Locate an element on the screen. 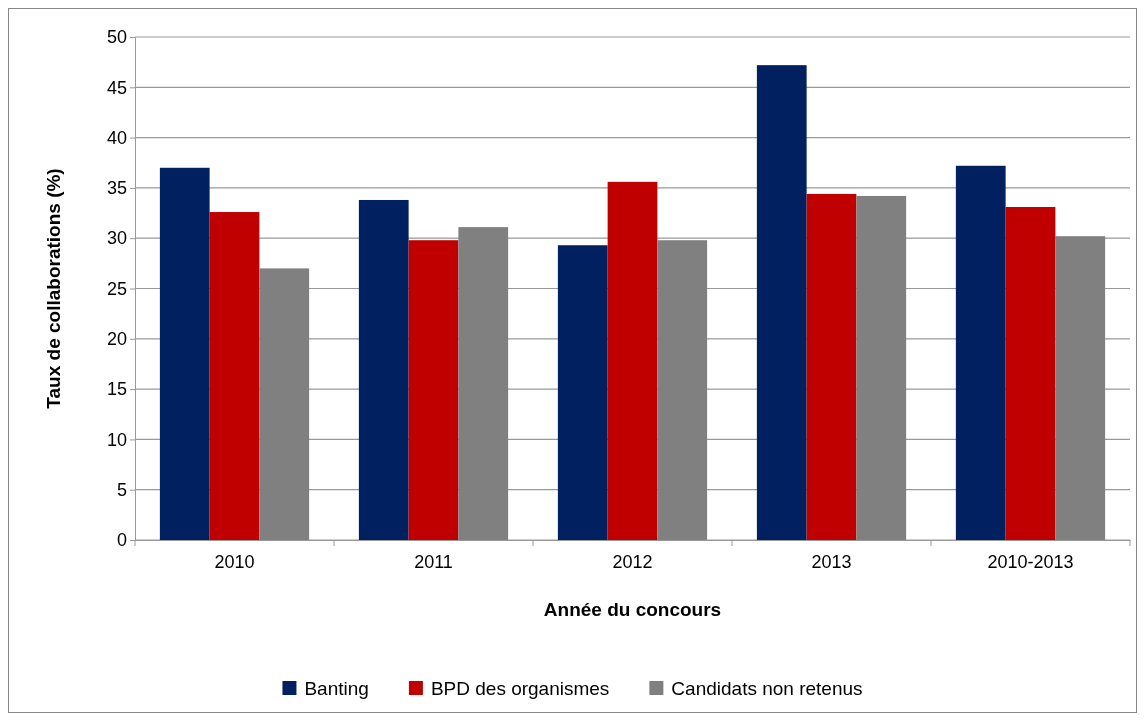 The height and width of the screenshot is (721, 1145). legend-label: Candidats non retenus is located at coordinates (767, 688).